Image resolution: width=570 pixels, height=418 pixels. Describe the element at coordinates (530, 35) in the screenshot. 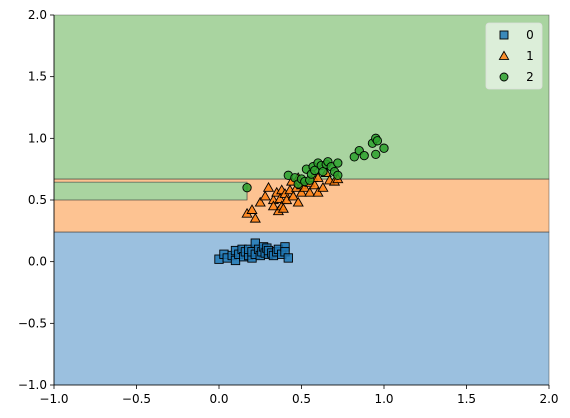

I see `legend-label-0: 0` at that location.